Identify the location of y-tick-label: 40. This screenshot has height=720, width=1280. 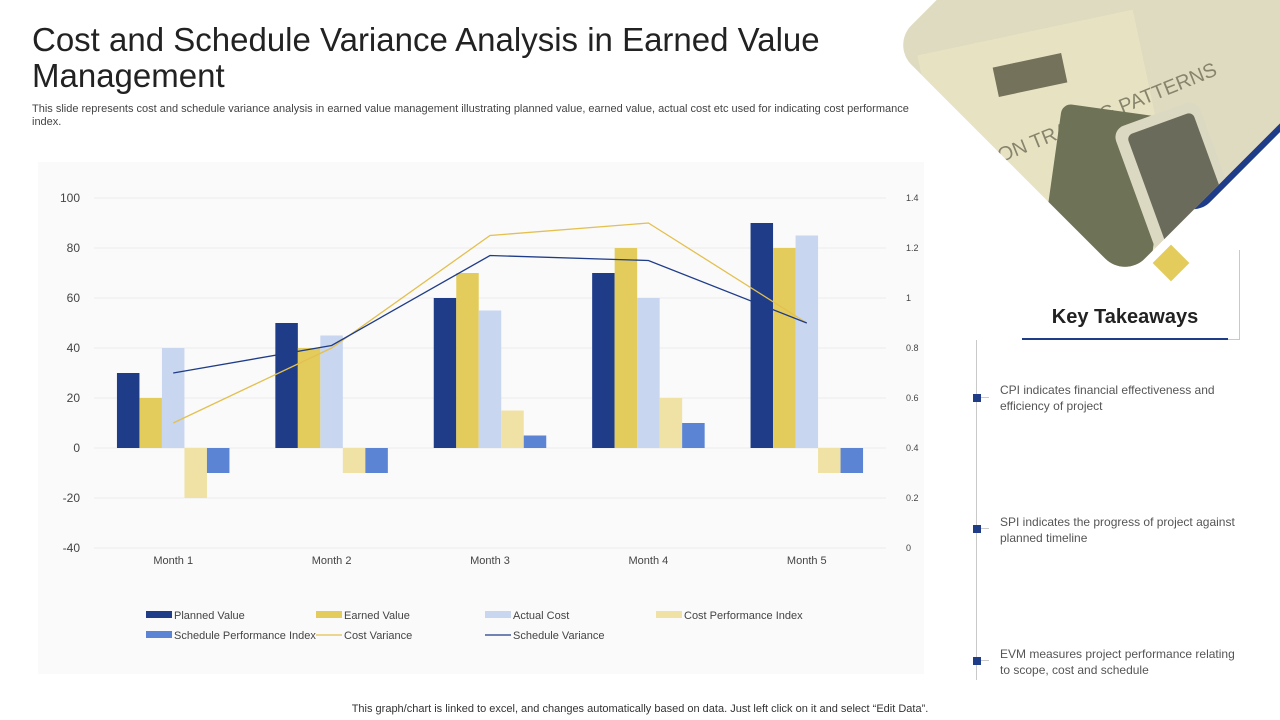
(74, 348).